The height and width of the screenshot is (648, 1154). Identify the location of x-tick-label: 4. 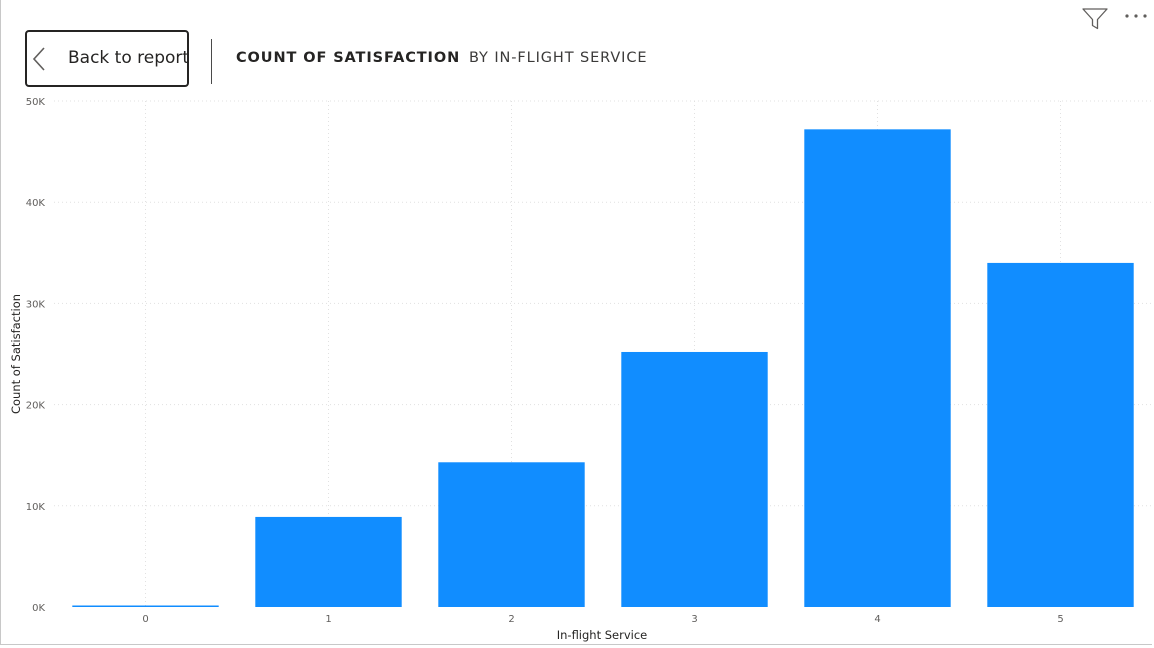
(877, 619).